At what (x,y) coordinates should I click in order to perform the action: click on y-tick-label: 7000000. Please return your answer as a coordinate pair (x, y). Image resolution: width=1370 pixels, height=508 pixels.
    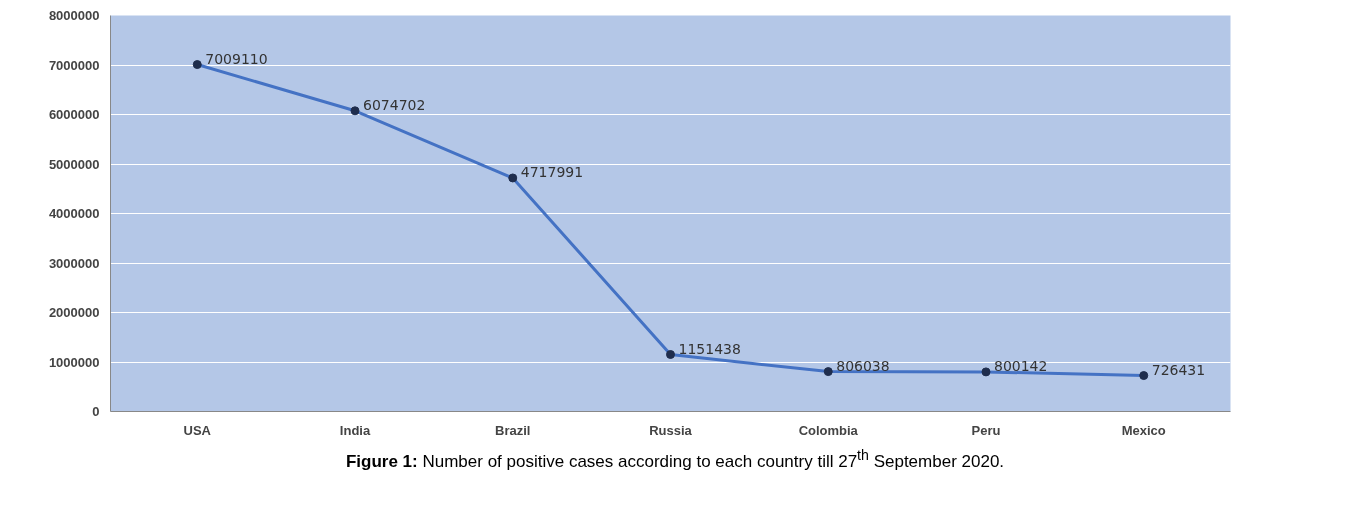
    Looking at the image, I should click on (74, 65).